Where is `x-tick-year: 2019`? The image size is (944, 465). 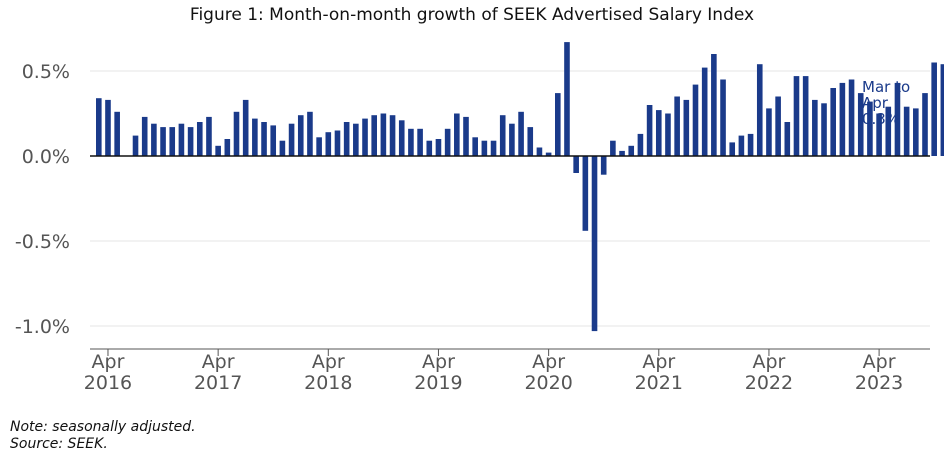
x-tick-year: 2019 is located at coordinates (438, 383).